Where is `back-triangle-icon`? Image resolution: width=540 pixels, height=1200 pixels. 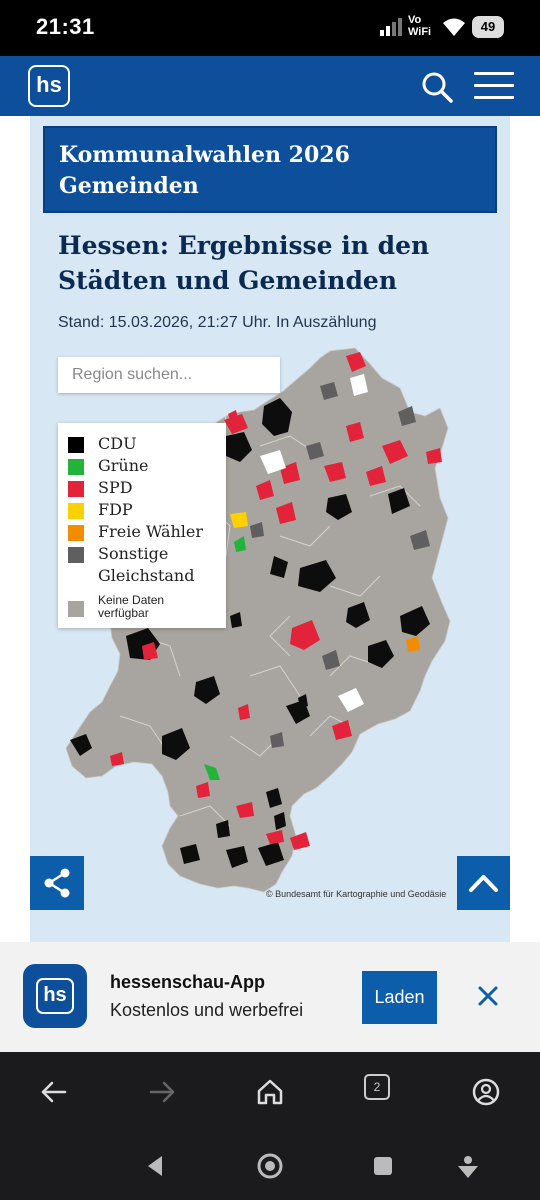
back-triangle-icon is located at coordinates (156, 1166).